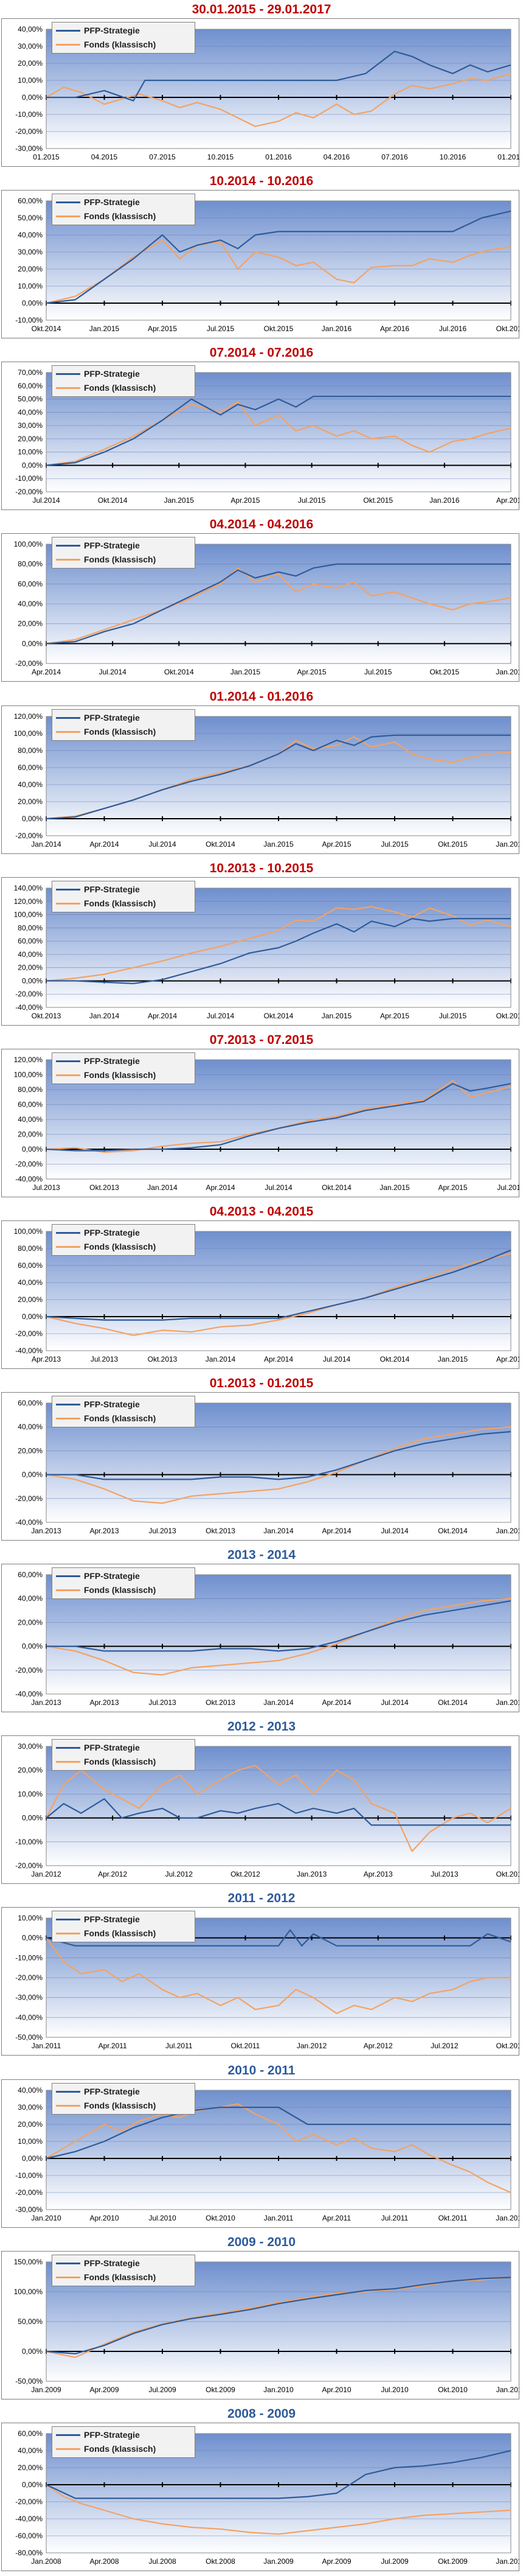  Describe the element at coordinates (30, 218) in the screenshot. I see `y-tick-label: 50,00%` at that location.